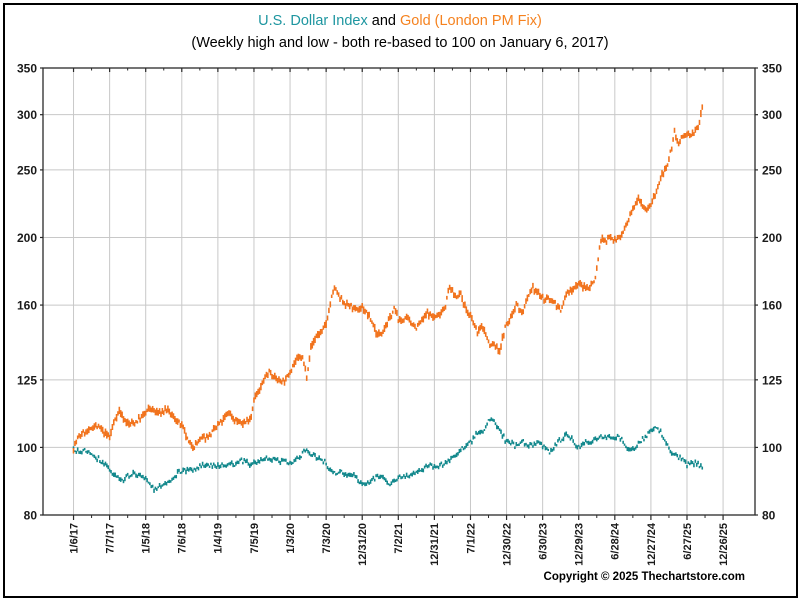  What do you see at coordinates (772, 170) in the screenshot?
I see `y-tick-label-right: 250` at bounding box center [772, 170].